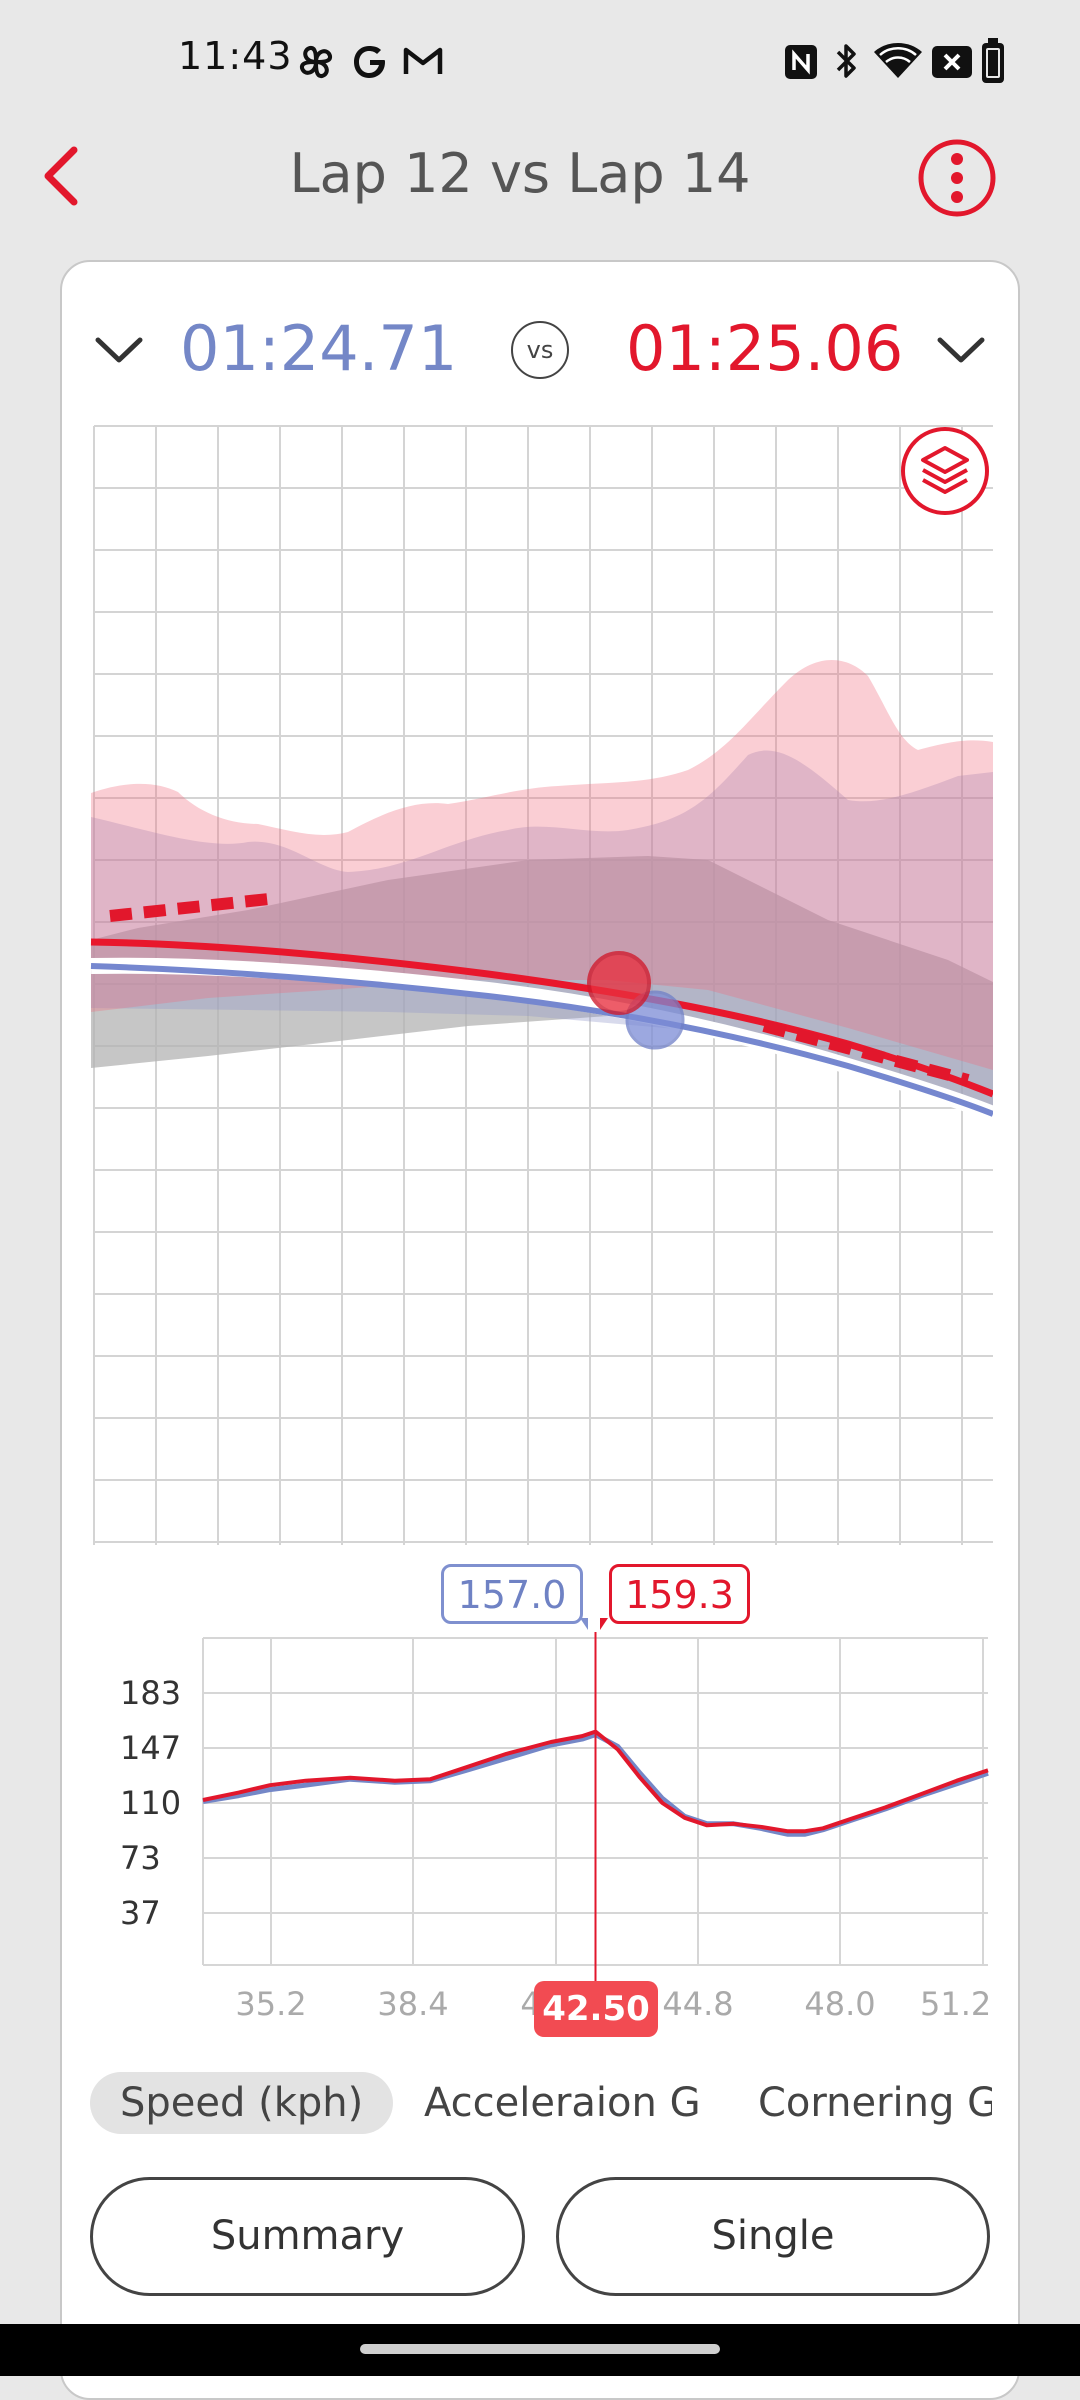  I want to click on lap-b-dropdown, so click(961, 350).